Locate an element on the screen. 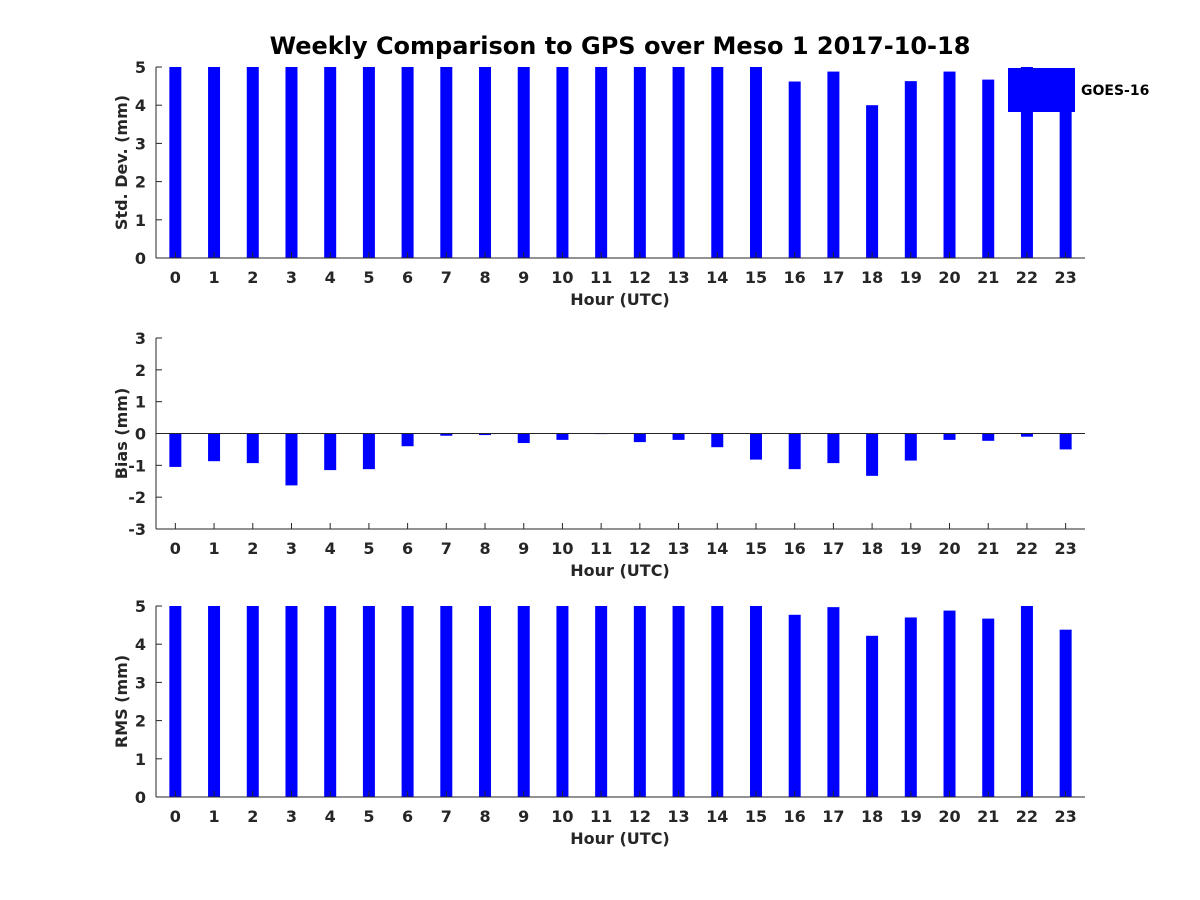 The width and height of the screenshot is (1200, 900). bias-xtick-label: 13 is located at coordinates (678, 548).